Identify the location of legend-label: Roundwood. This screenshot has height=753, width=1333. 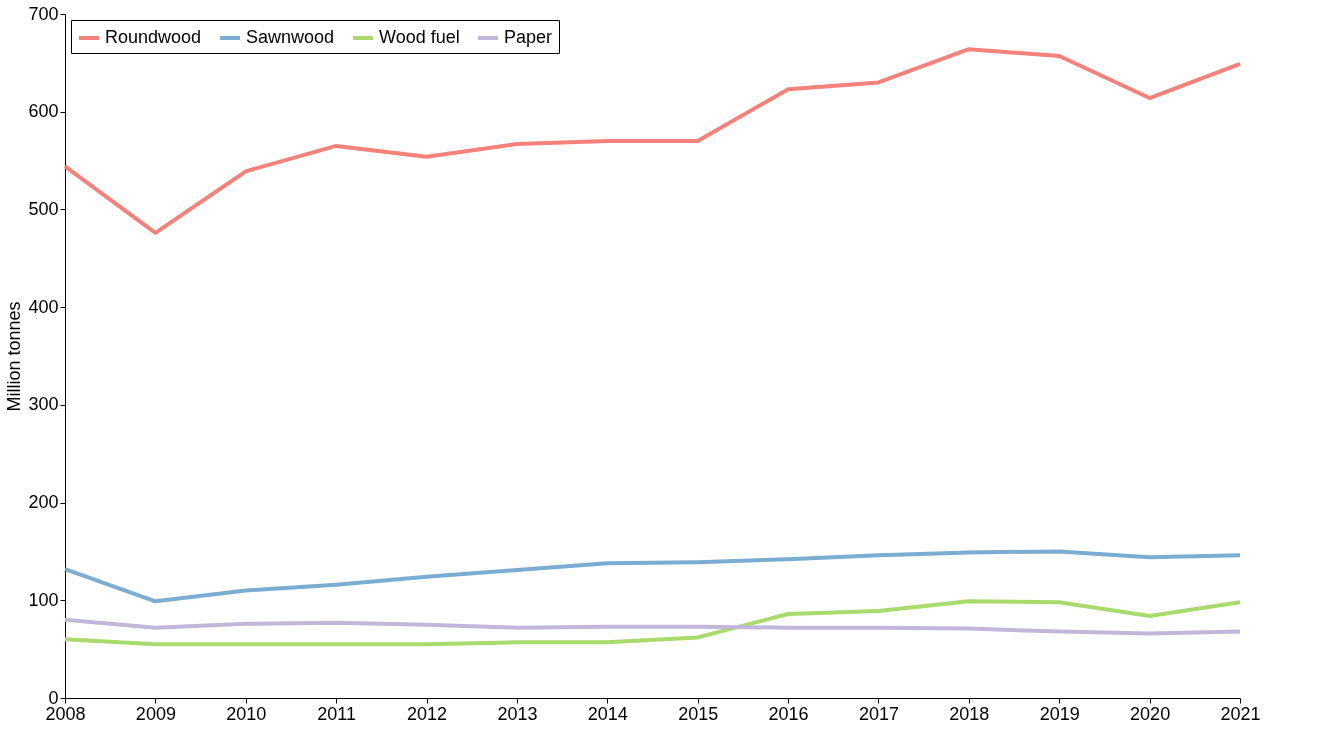
(153, 37).